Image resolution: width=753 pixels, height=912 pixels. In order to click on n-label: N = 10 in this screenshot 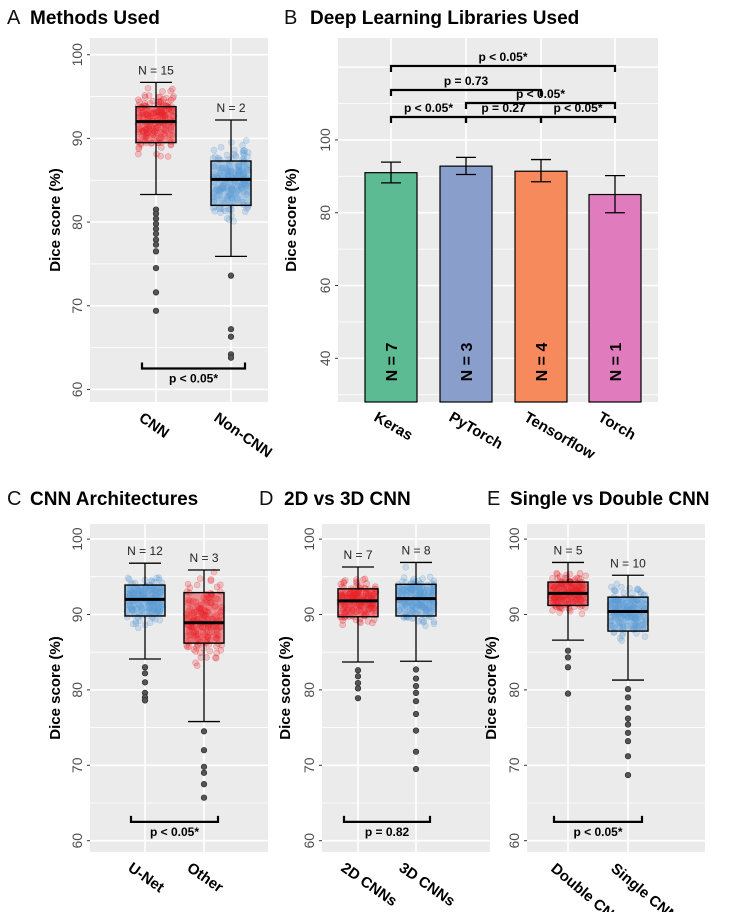, I will do `click(628, 563)`.